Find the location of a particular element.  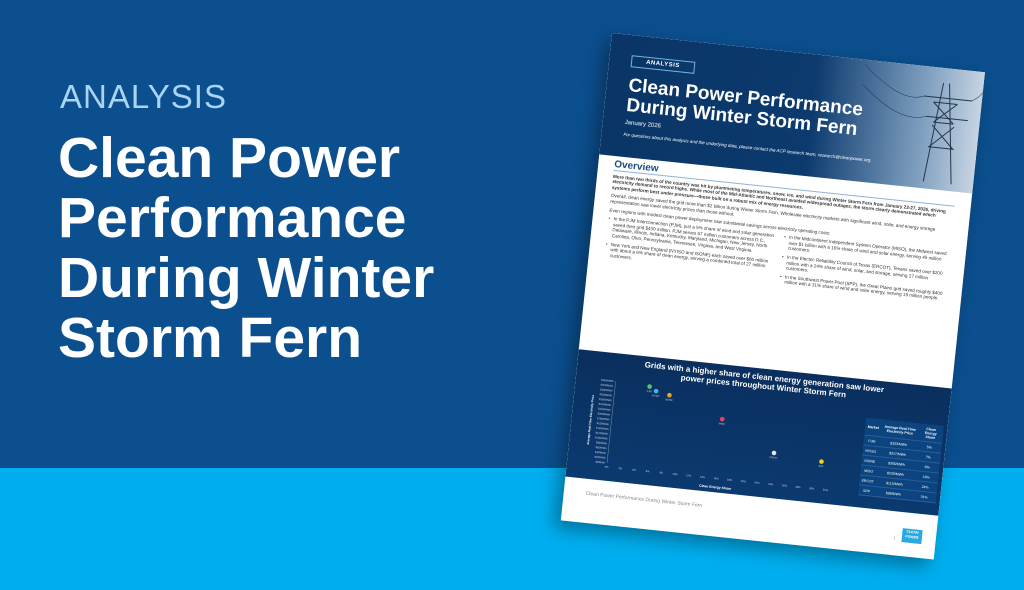

y-tick-label: $240/MWh is located at coordinates (604, 404).